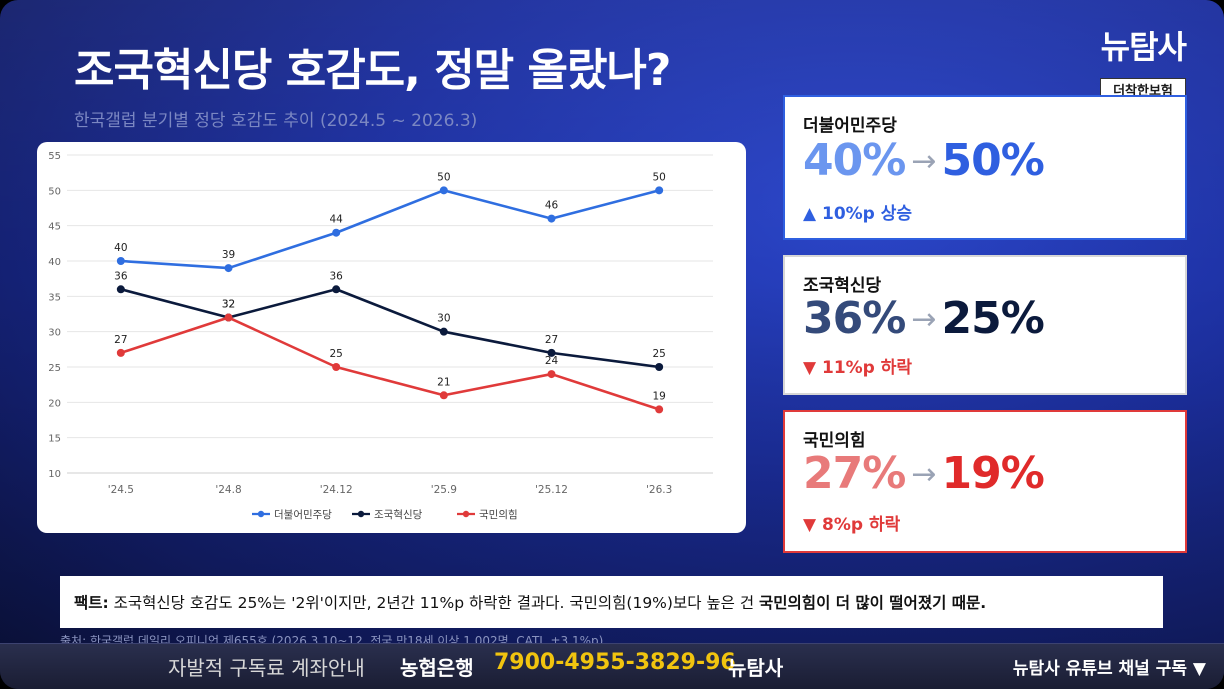  Describe the element at coordinates (852, 525) in the screenshot. I see `card-change-label: ▼ 8%p 하락` at that location.